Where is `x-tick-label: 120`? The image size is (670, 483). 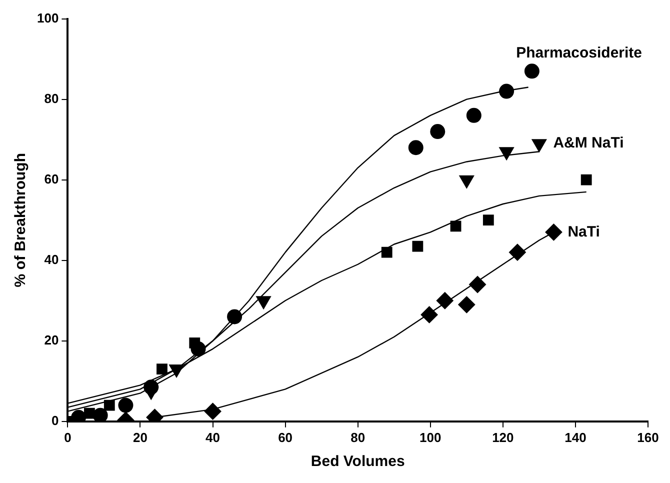 x-tick-label: 120 is located at coordinates (503, 437).